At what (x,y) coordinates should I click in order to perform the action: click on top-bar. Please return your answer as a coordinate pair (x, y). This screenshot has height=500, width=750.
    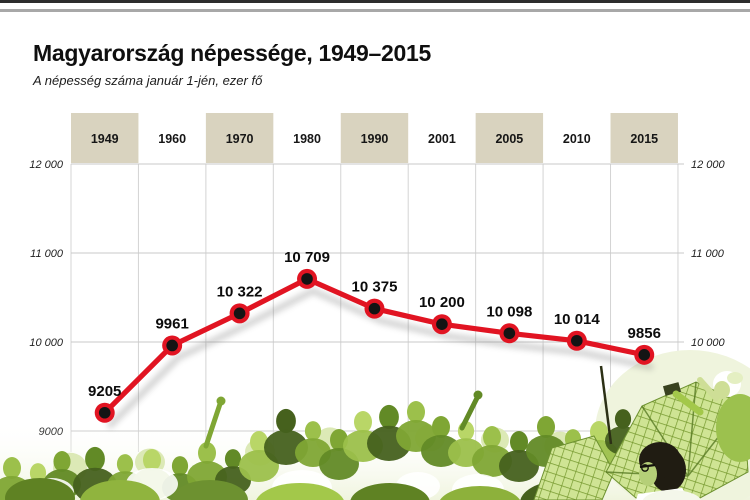
    Looking at the image, I should click on (375, 1).